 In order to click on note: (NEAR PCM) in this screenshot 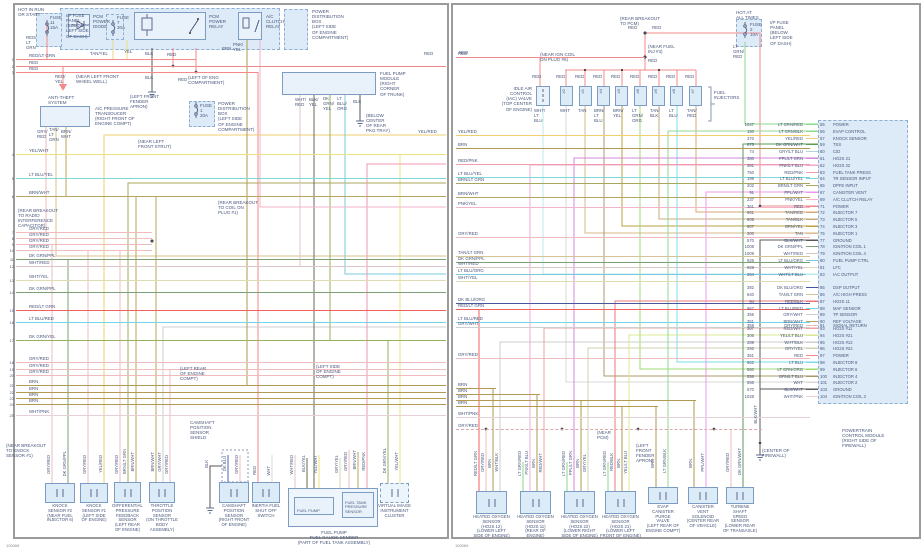, I will do `click(604, 435)`.